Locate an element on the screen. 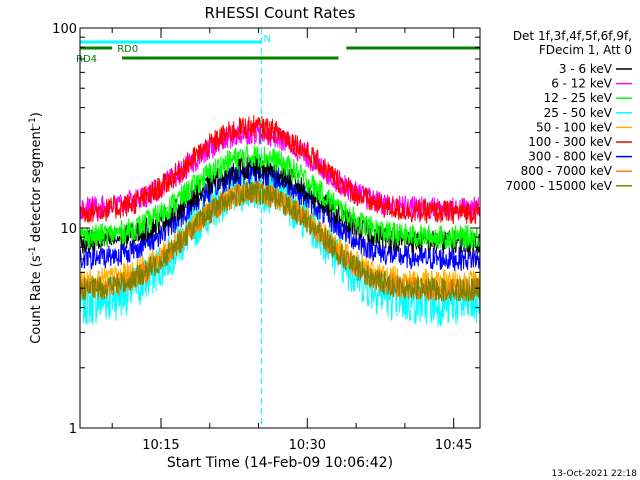 The width and height of the screenshot is (640, 480). legend-header-line-2: FDecim 1, Att 0 is located at coordinates (585, 50).